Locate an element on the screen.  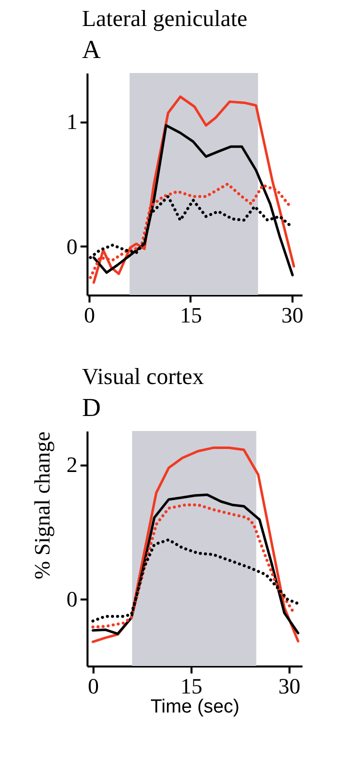
x-axis-title: Time (sec) is located at coordinates (195, 707).